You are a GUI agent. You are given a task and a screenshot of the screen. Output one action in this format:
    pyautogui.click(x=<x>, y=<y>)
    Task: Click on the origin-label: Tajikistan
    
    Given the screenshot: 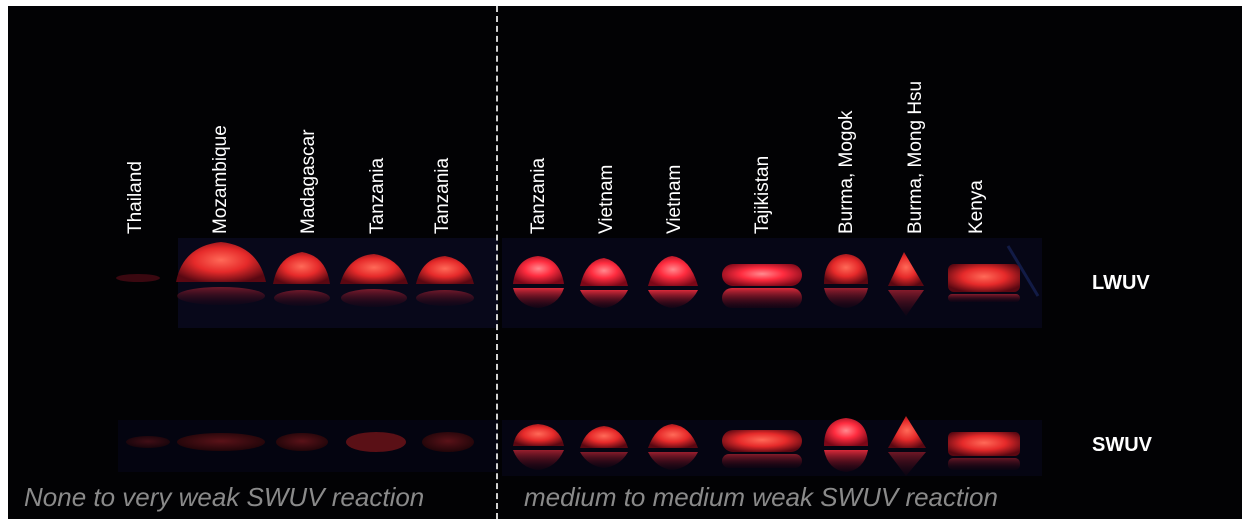 What is the action you would take?
    pyautogui.click(x=762, y=194)
    